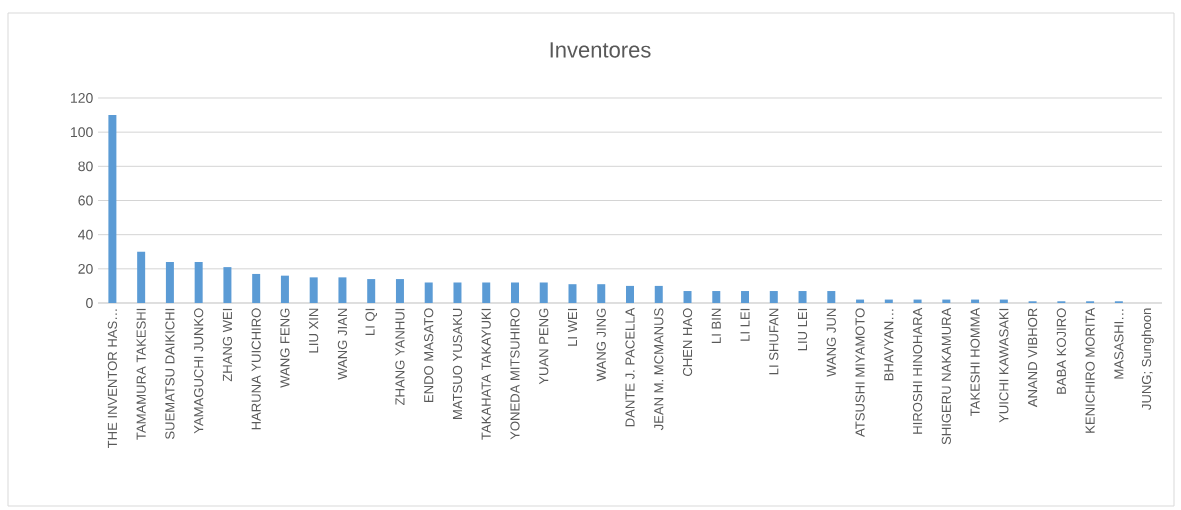  I want to click on y-tick-label: 60, so click(85, 200).